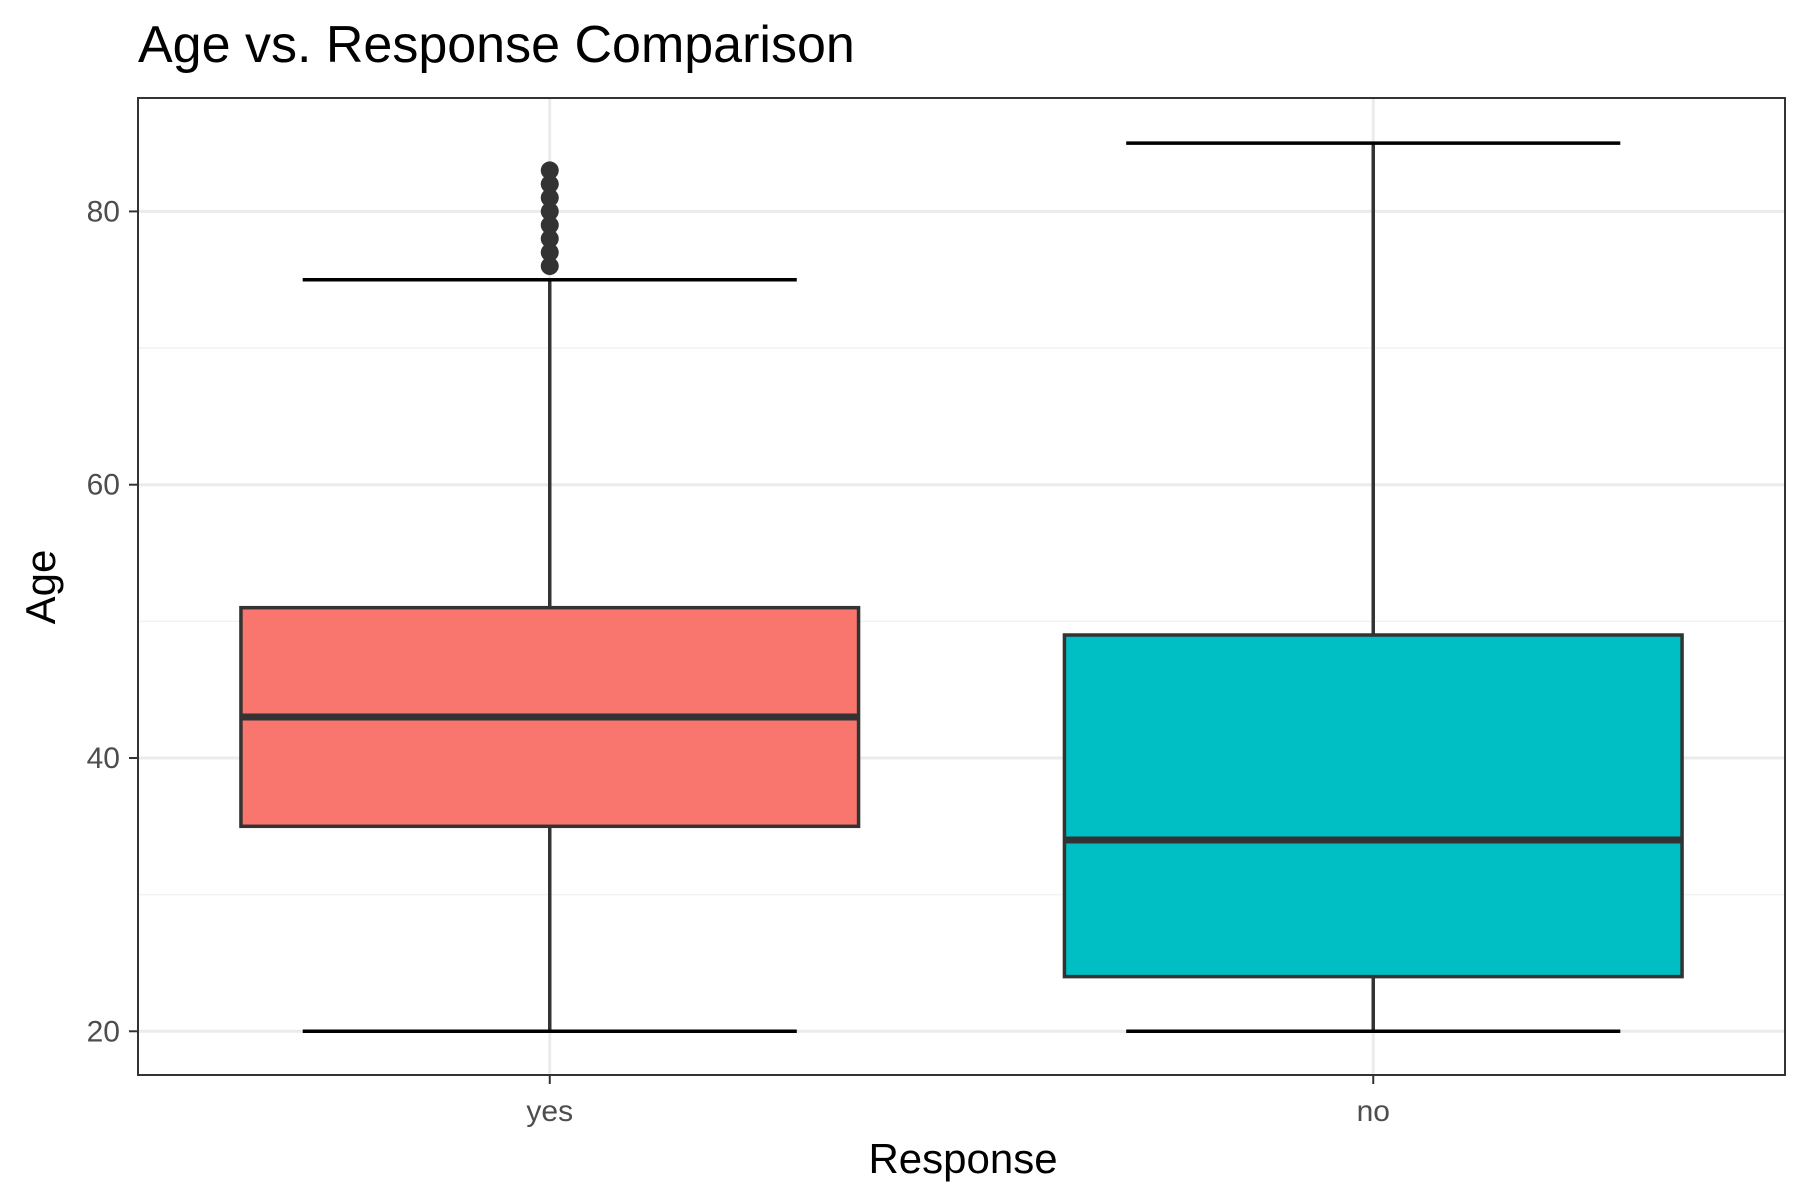 The image size is (1800, 1200). What do you see at coordinates (103, 1031) in the screenshot?
I see `y-tick-label: 20` at bounding box center [103, 1031].